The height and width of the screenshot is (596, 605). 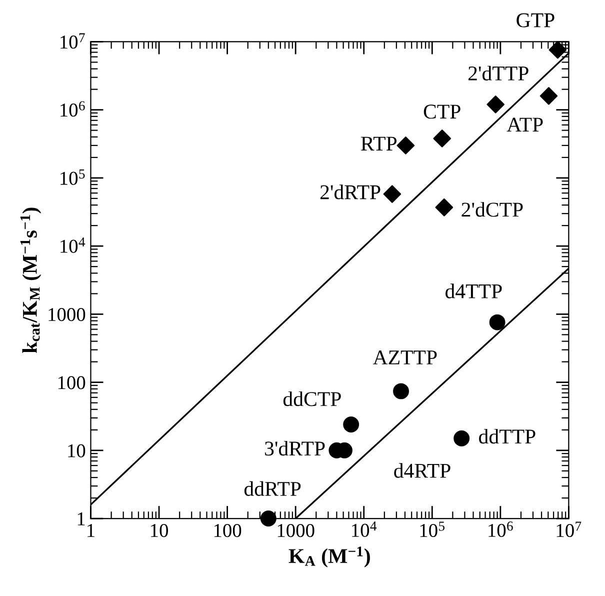 What do you see at coordinates (379, 143) in the screenshot?
I see `annotation: RTP` at bounding box center [379, 143].